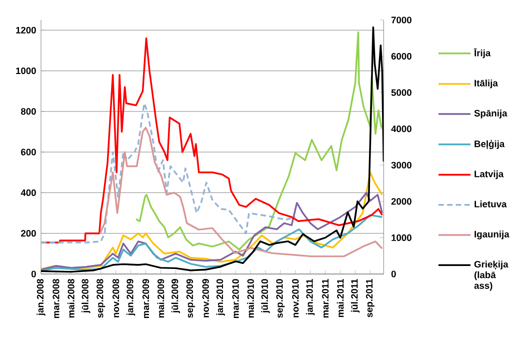 This screenshot has height=348, width=519. What do you see at coordinates (265, 296) in the screenshot?
I see `x-tick-label: jūl.2010` at bounding box center [265, 296].